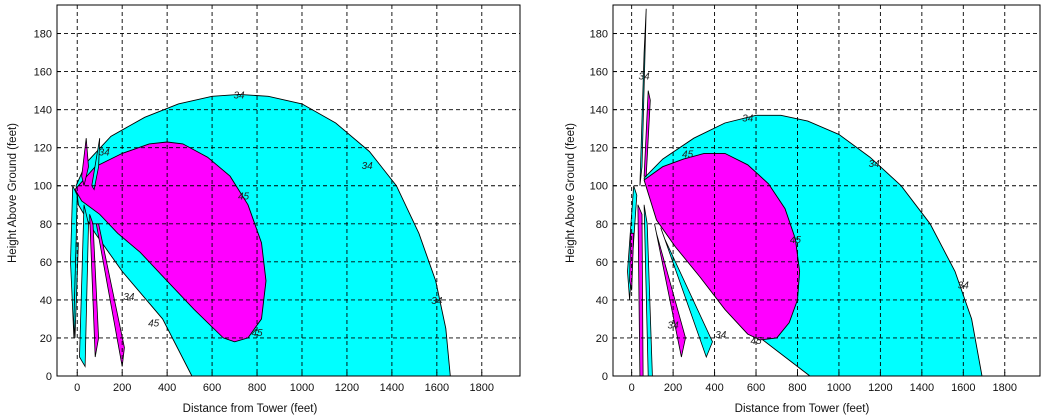 The width and height of the screenshot is (1045, 417). Describe the element at coordinates (46, 301) in the screenshot. I see `left-y-tick-label: 40` at that location.